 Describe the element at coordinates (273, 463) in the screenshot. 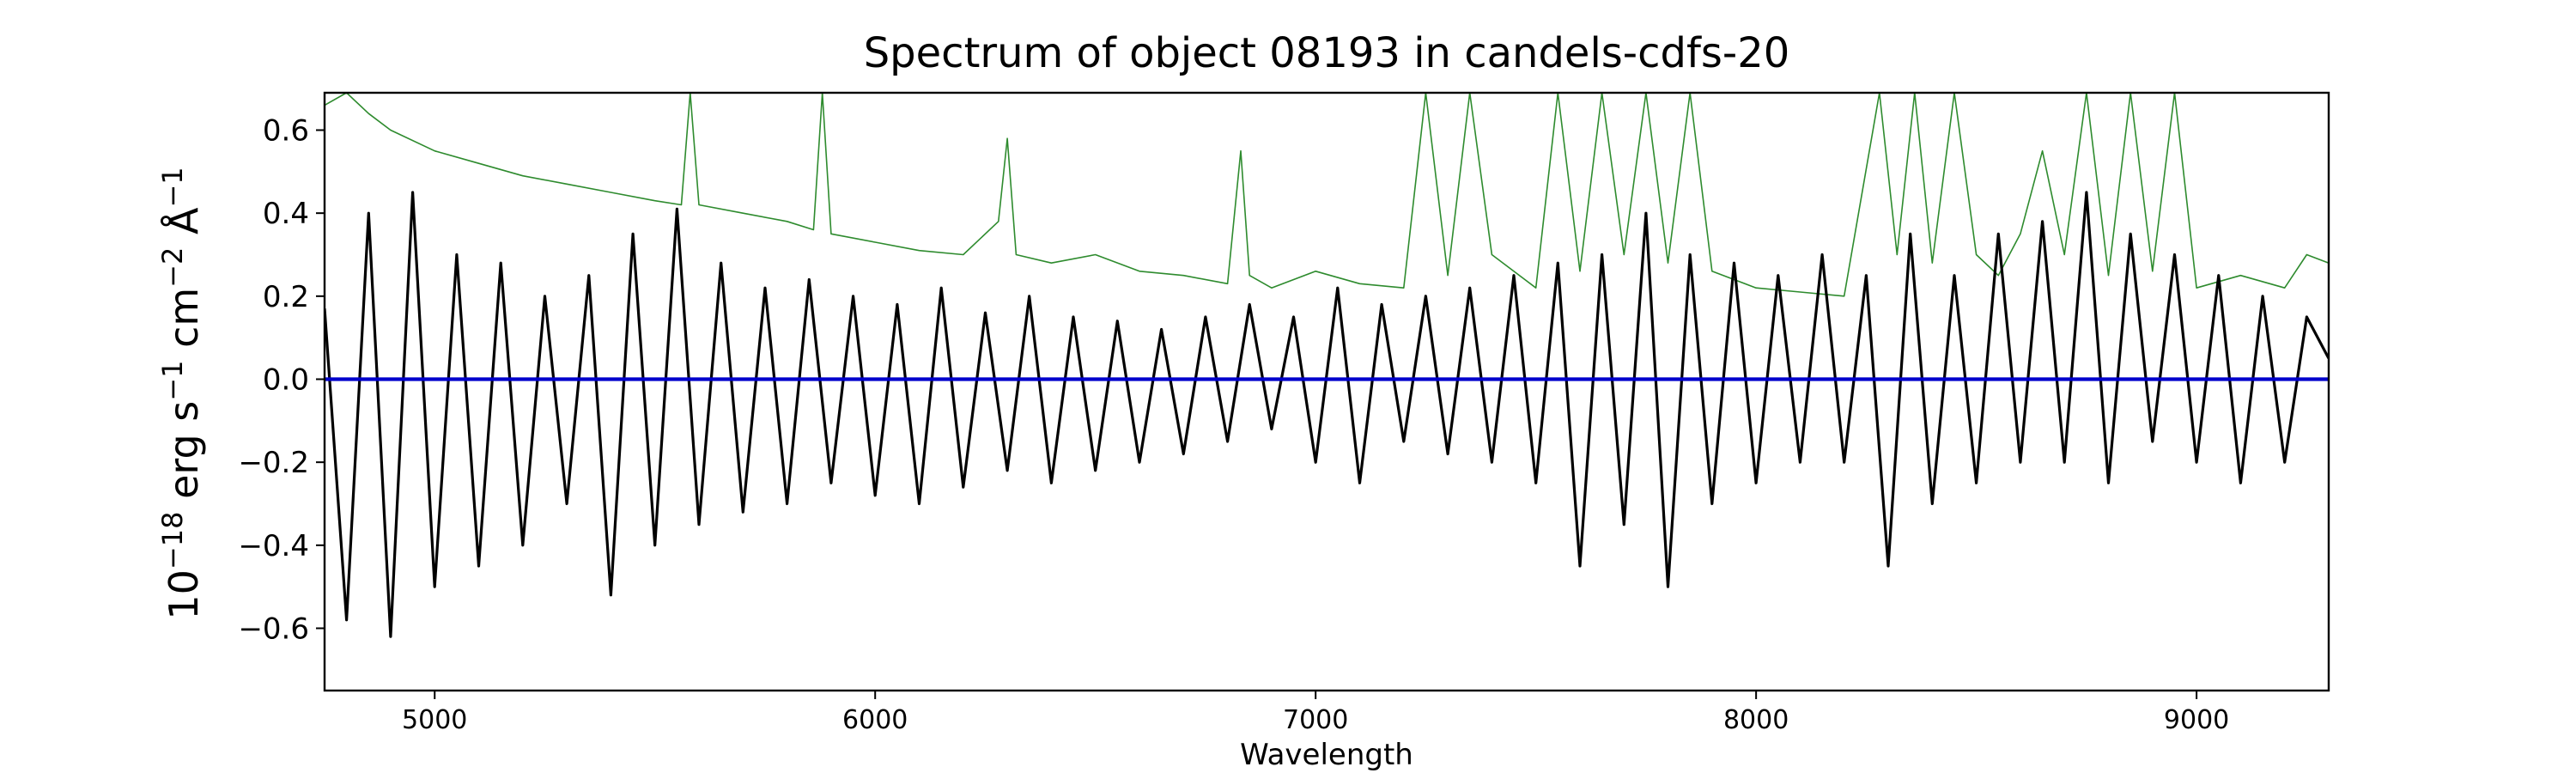

I see `y-tick-label: −0.2` at that location.